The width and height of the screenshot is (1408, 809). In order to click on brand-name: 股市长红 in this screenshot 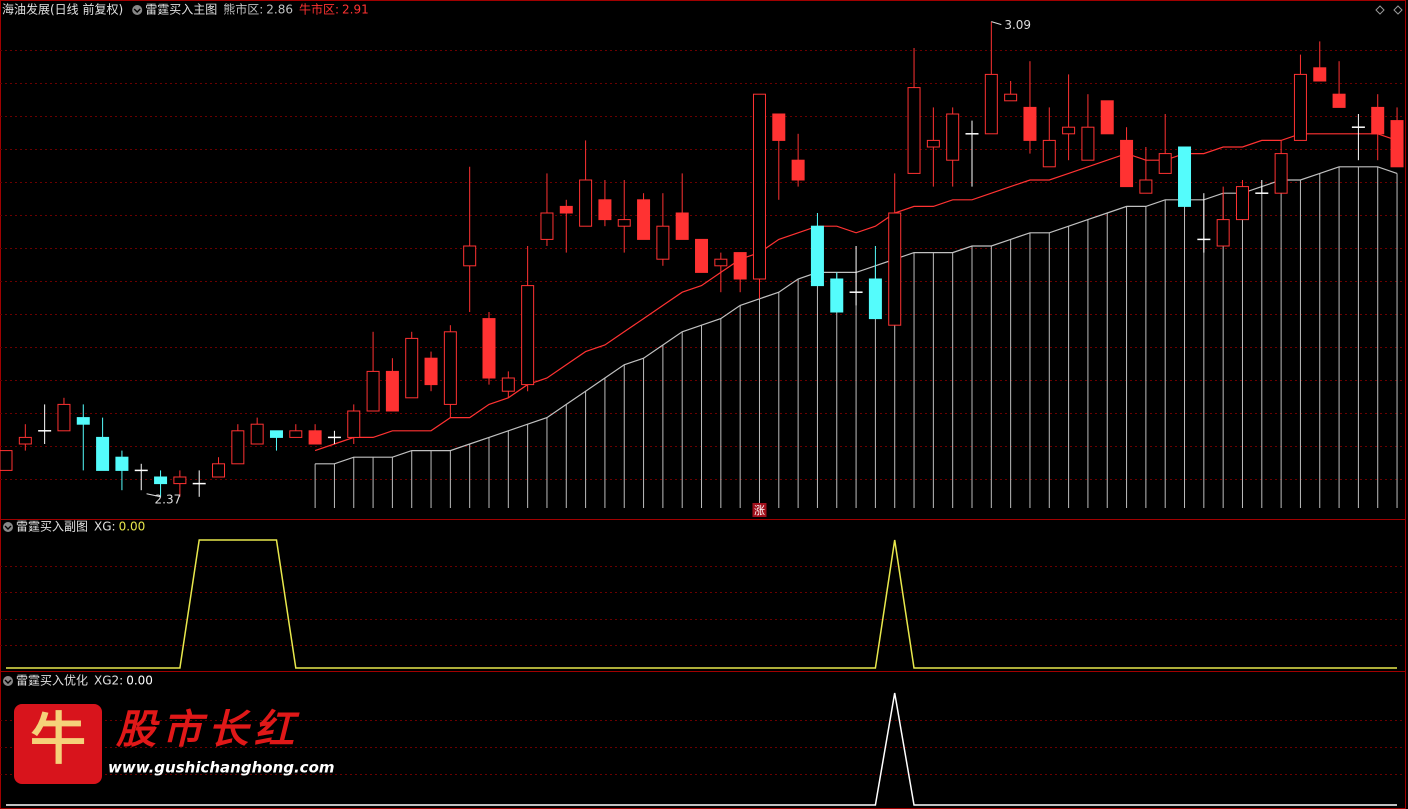, I will do `click(207, 730)`.